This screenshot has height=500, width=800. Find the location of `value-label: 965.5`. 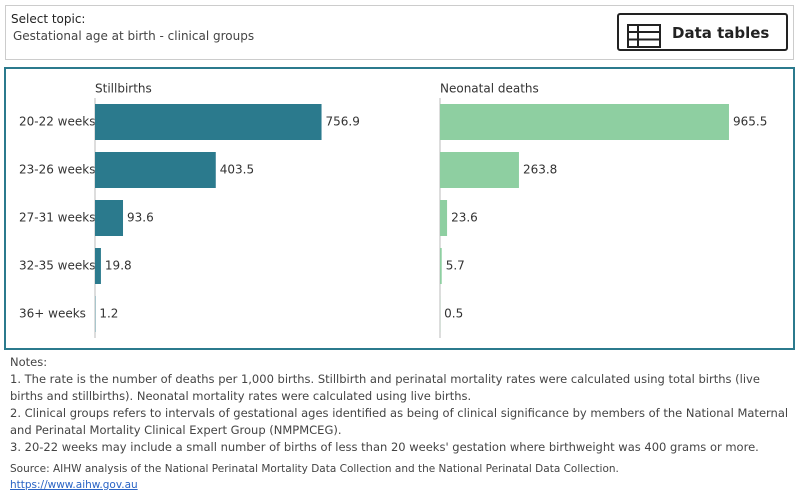

value-label: 965.5 is located at coordinates (750, 122).